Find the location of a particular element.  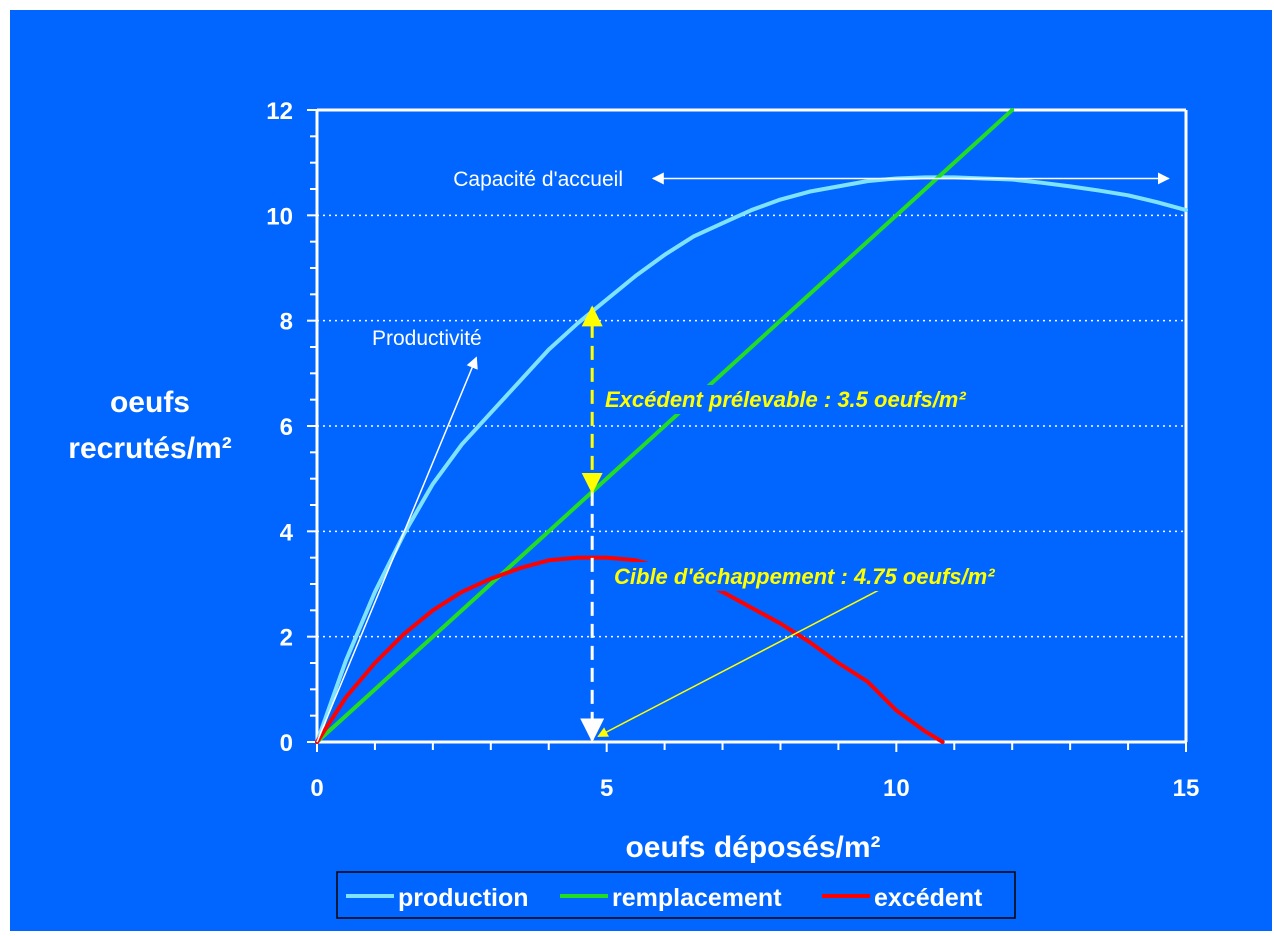

x-axis-label: oeufs déposés/m² is located at coordinates (752, 847).